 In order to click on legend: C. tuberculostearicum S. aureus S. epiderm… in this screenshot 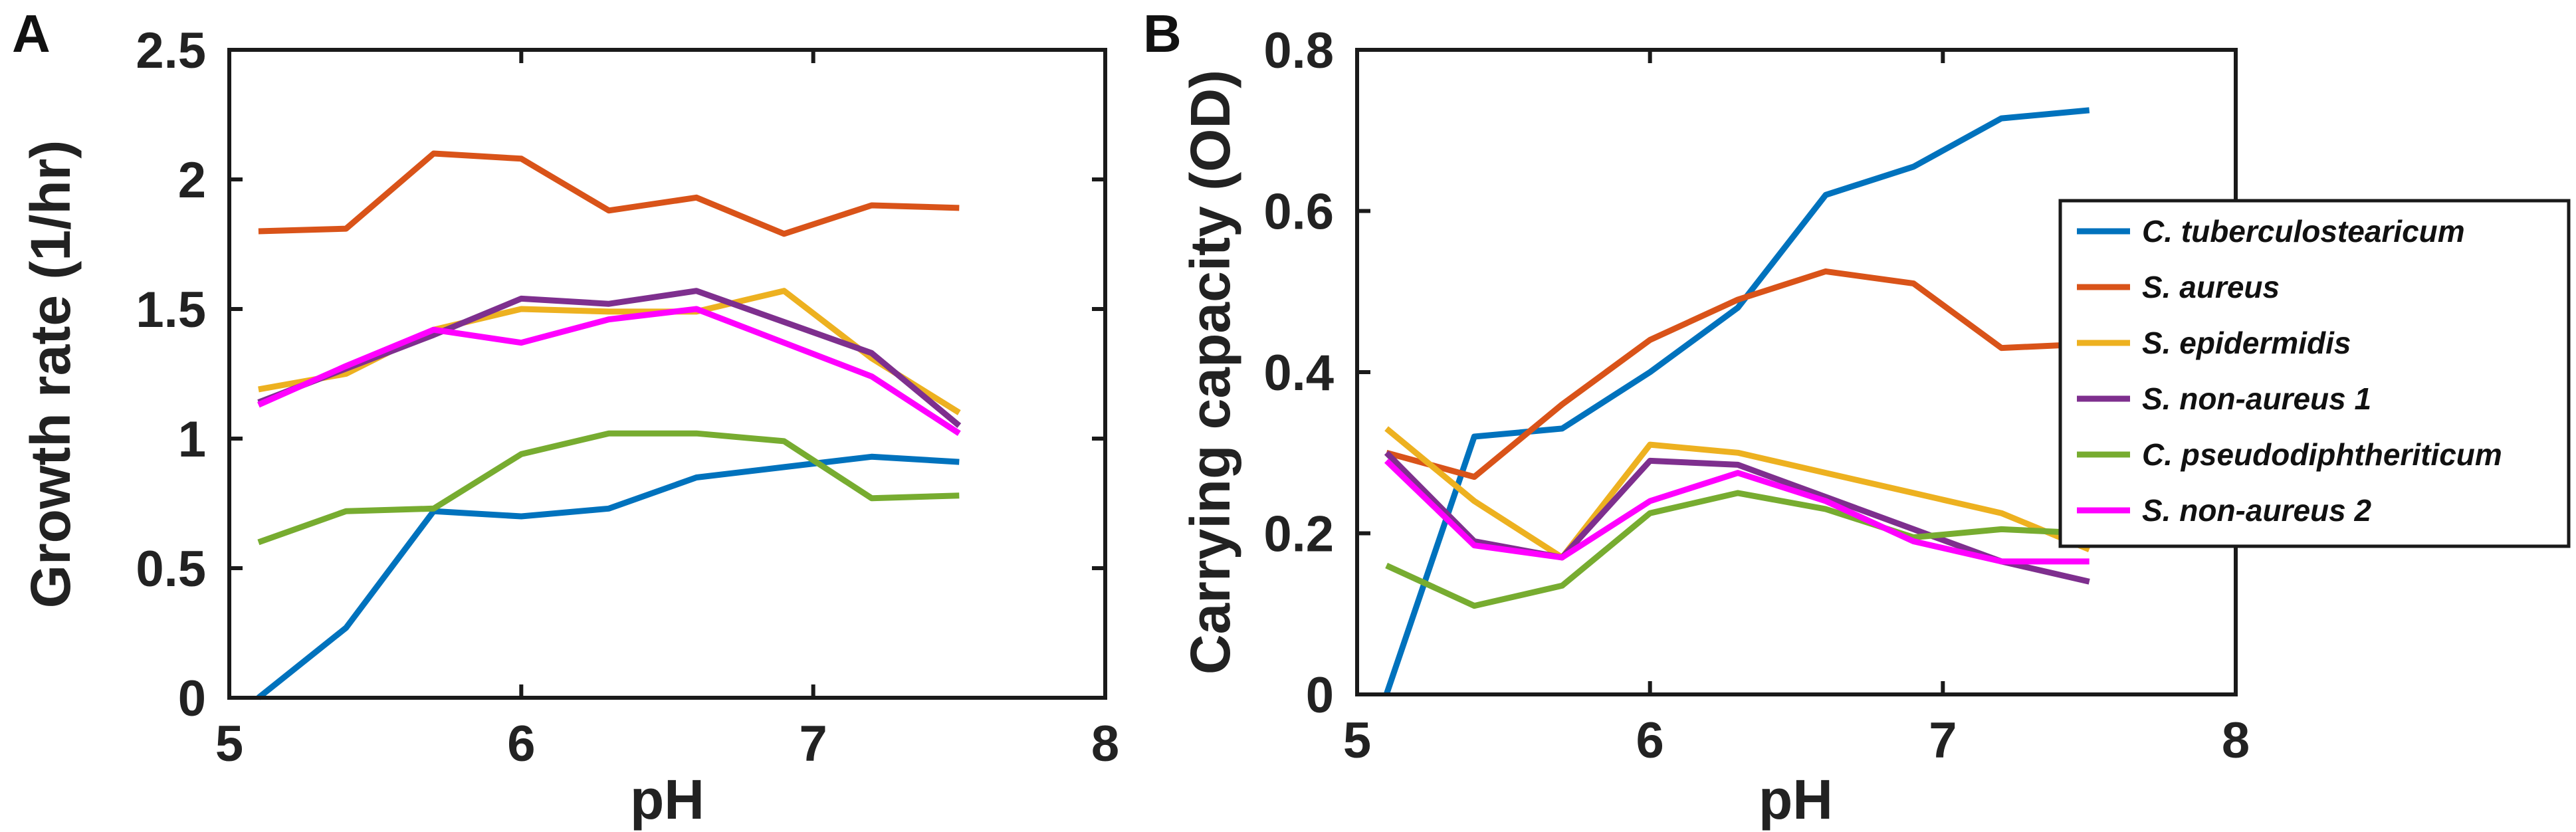, I will do `click(2314, 373)`.